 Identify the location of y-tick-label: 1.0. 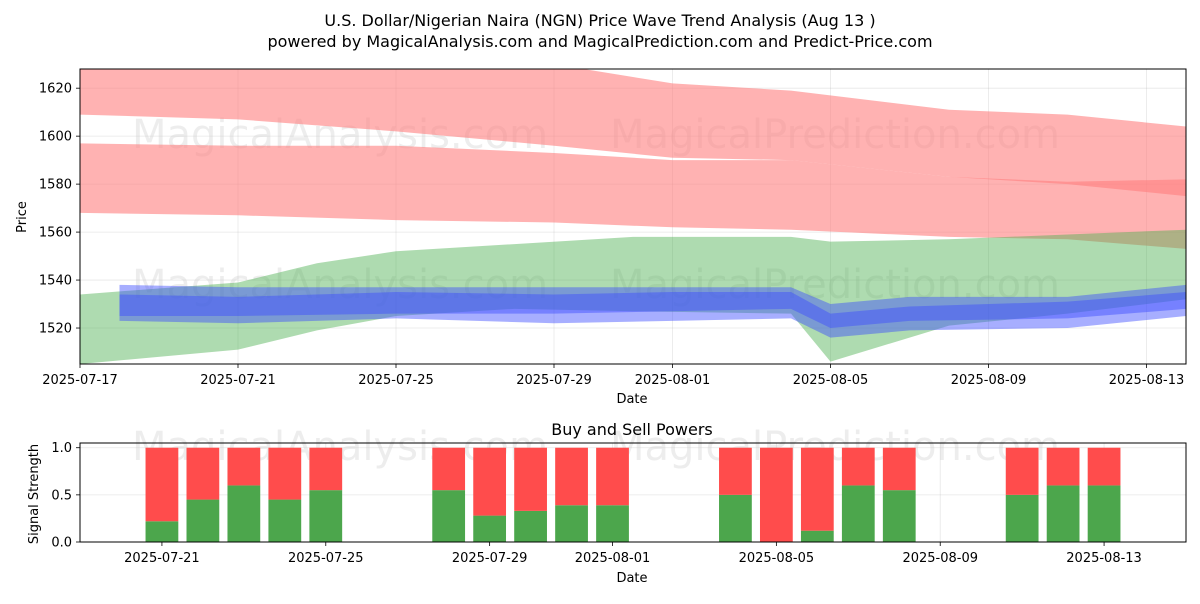
(61, 448).